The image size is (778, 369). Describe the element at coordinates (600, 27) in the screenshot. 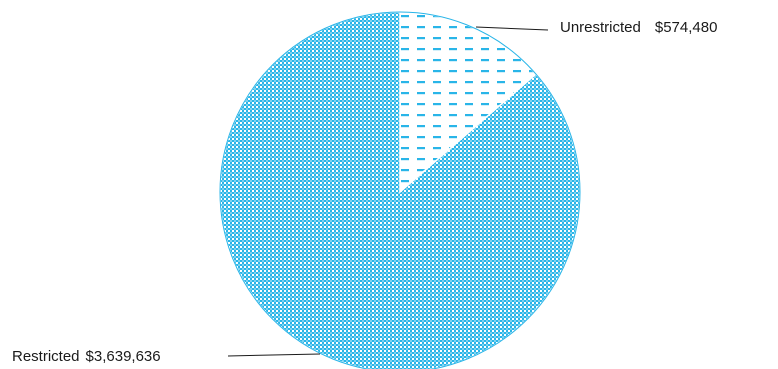

I see `unrestricted-label-text: Unrestricted` at that location.